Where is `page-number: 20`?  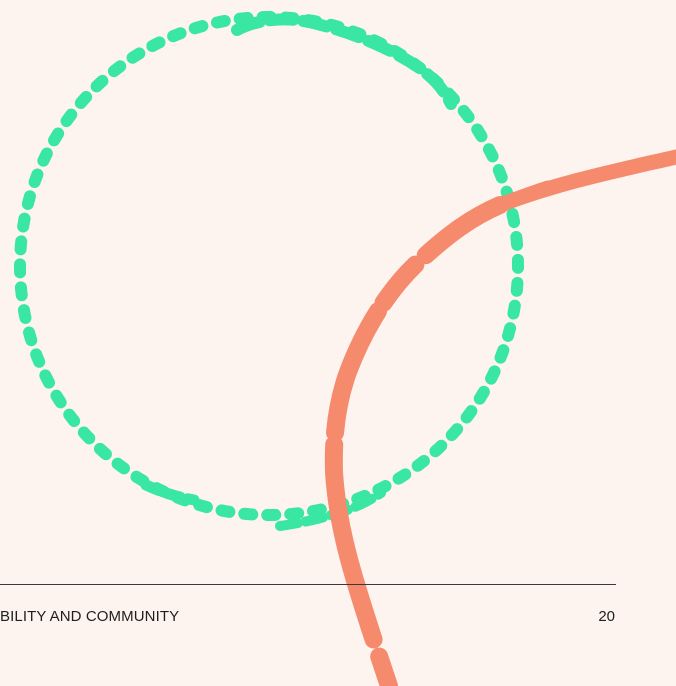
page-number: 20 is located at coordinates (606, 616).